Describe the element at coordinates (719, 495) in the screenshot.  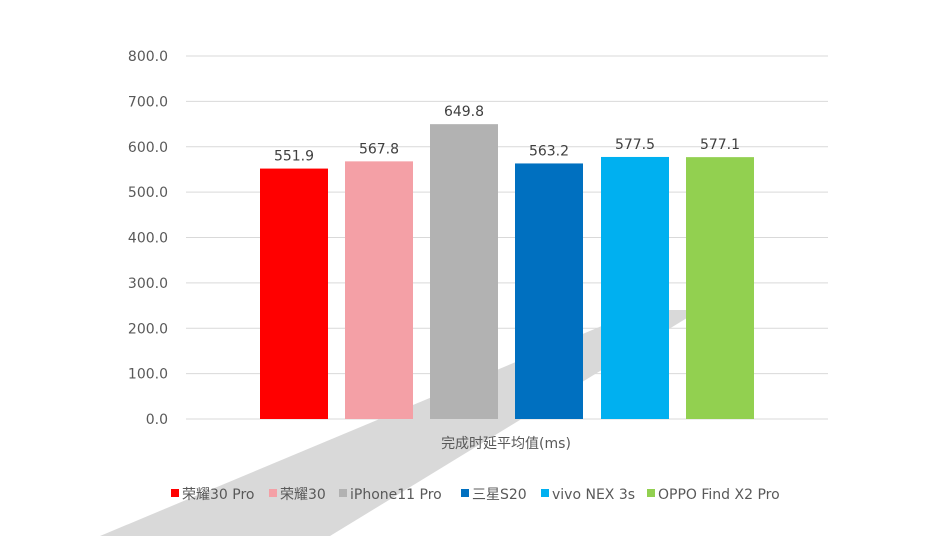
I see `legend-entry-label: OPPO Find X2 Pro` at that location.